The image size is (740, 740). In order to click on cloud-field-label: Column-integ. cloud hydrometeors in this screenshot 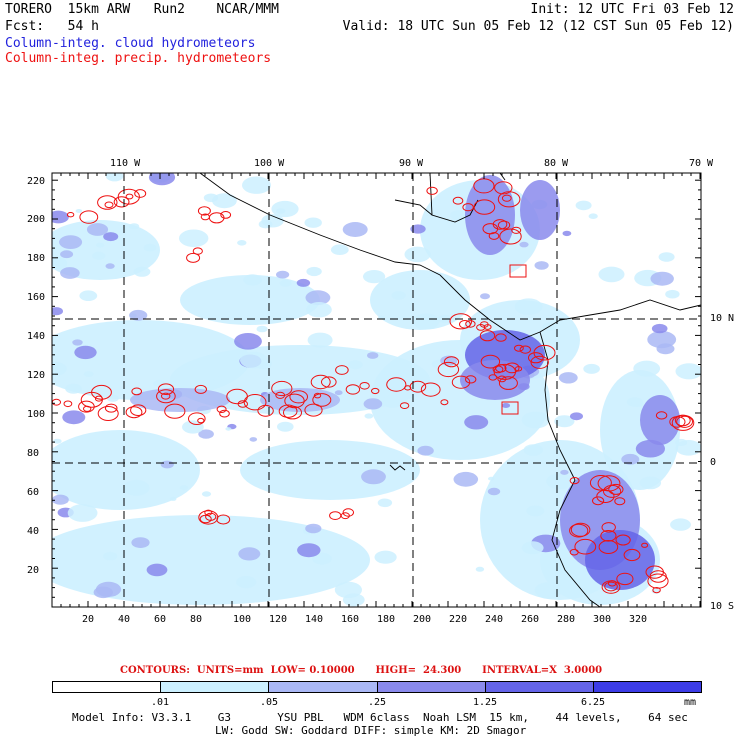, I will do `click(130, 43)`.